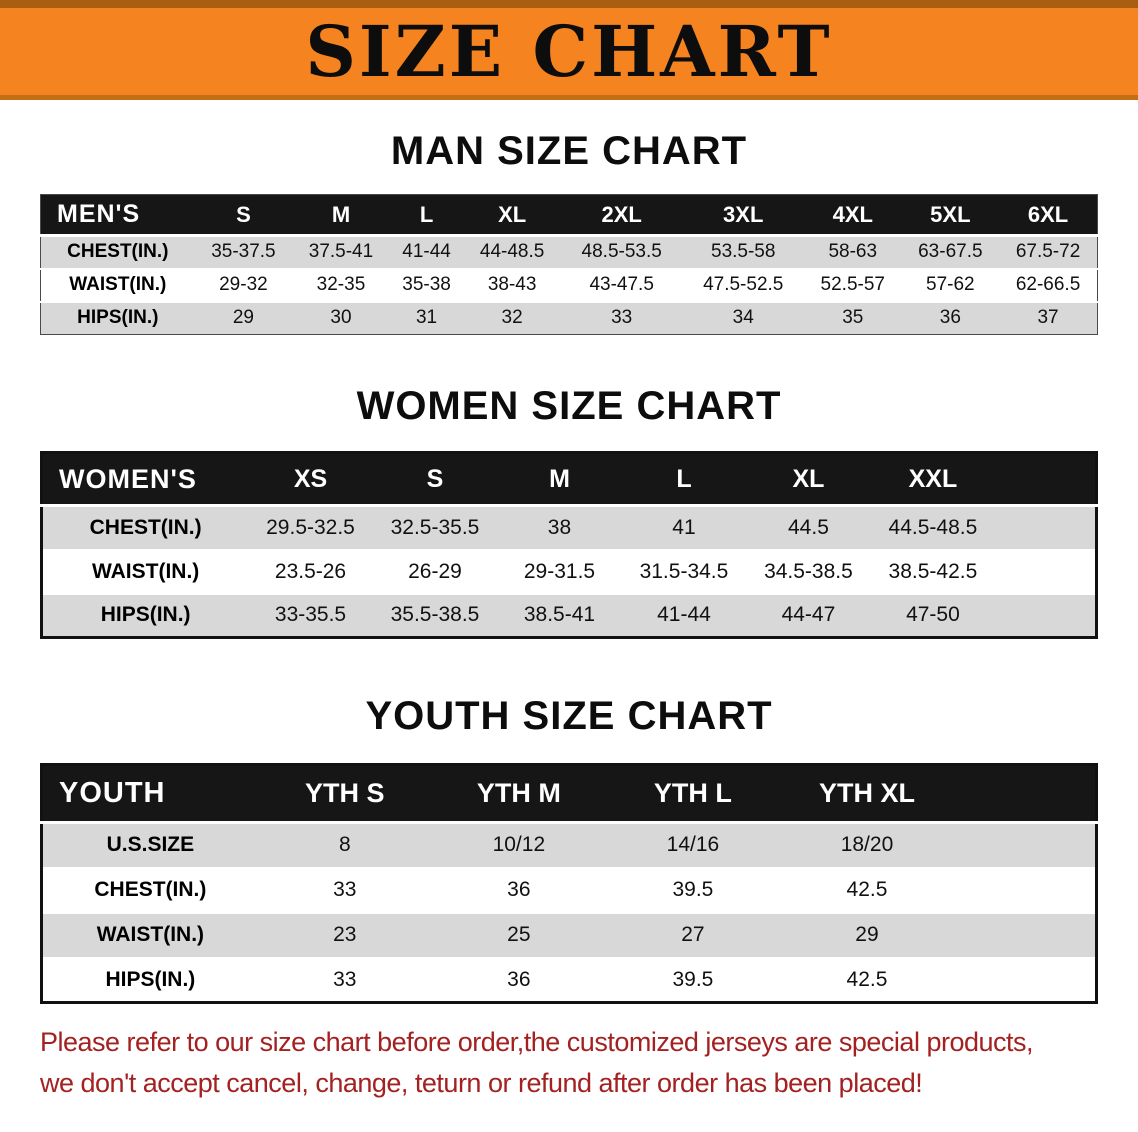 This screenshot has width=1138, height=1132. What do you see at coordinates (808, 527) in the screenshot?
I see `size-value: 44.5` at bounding box center [808, 527].